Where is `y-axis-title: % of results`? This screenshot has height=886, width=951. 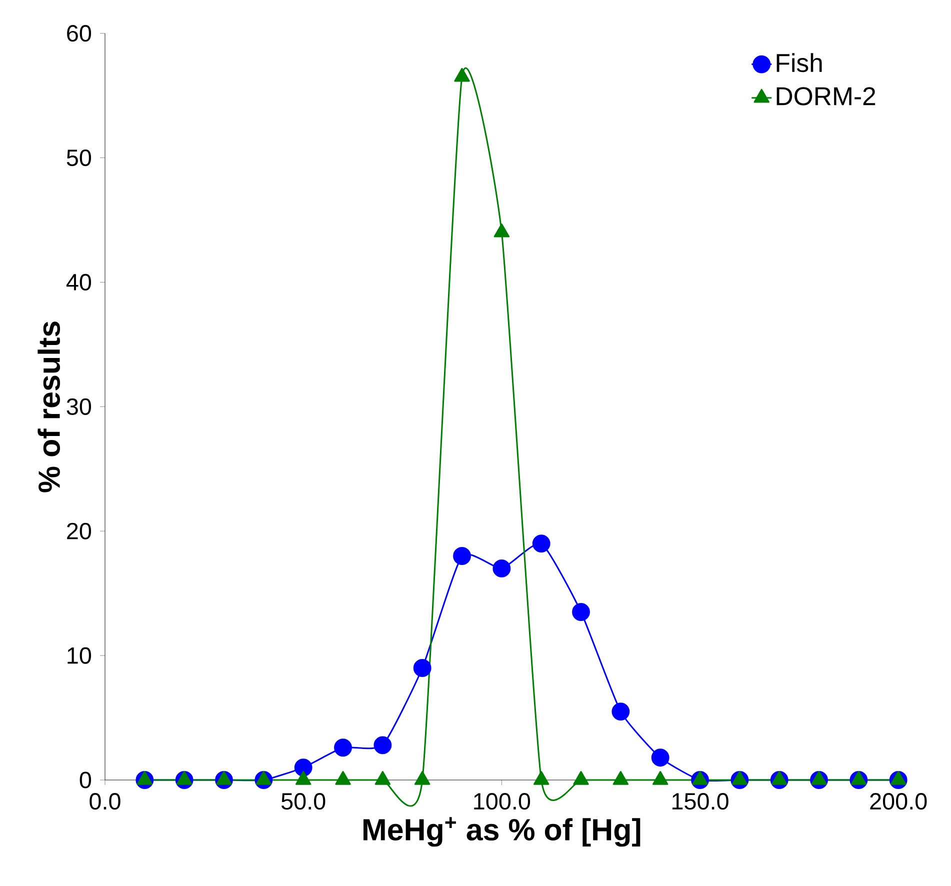
y-axis-title: % of results is located at coordinates (49, 407).